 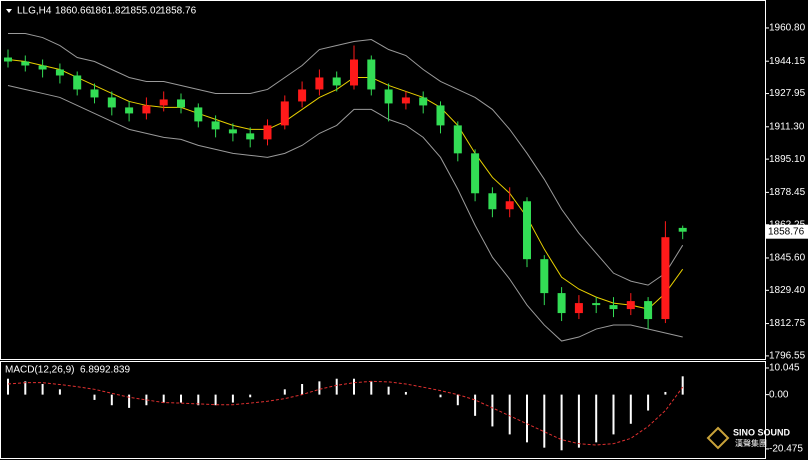 What do you see at coordinates (9, 11) in the screenshot?
I see `menu-arrow` at bounding box center [9, 11].